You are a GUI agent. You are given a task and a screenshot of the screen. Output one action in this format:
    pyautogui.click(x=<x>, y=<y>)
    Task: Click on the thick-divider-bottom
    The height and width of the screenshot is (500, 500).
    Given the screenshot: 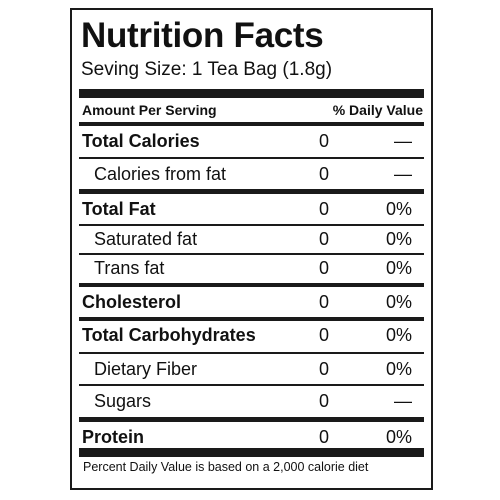 What is the action you would take?
    pyautogui.click(x=251, y=452)
    